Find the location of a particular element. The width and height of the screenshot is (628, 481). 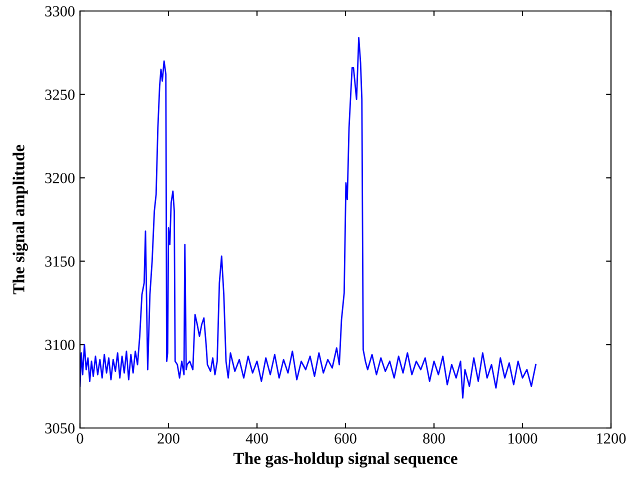

x-tick-label: 800 is located at coordinates (434, 438).